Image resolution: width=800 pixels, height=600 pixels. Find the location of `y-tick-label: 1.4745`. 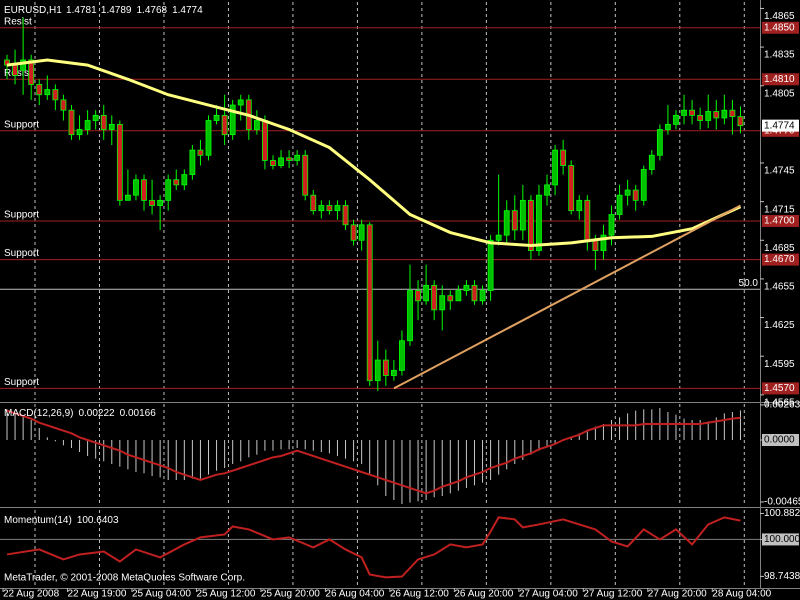

y-tick-label: 1.4745 is located at coordinates (779, 171).